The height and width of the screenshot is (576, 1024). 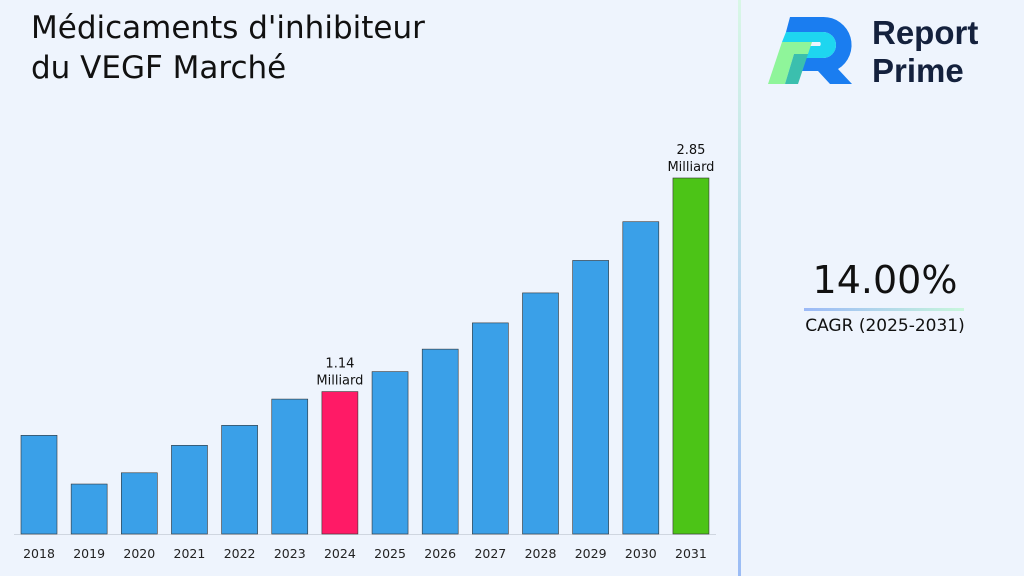 What do you see at coordinates (691, 553) in the screenshot?
I see `x-tick-label: 2031` at bounding box center [691, 553].